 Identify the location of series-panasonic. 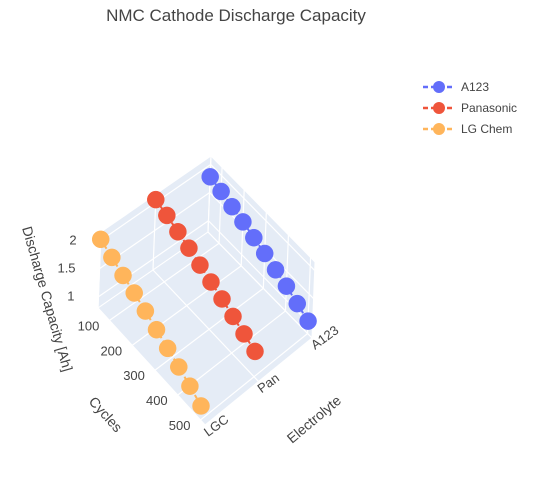
(205, 275).